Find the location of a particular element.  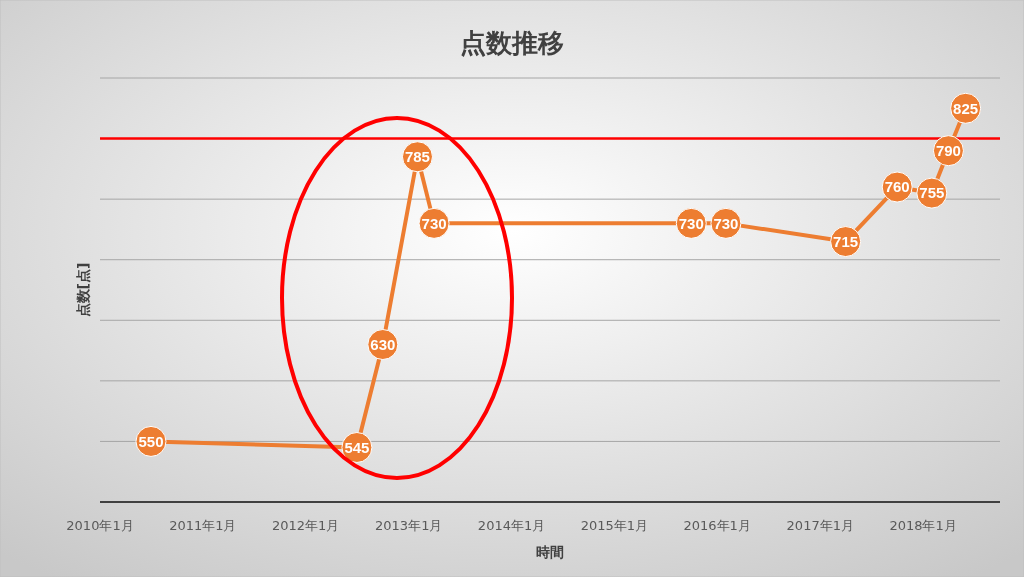

x-axis-title: 時間 is located at coordinates (550, 552).